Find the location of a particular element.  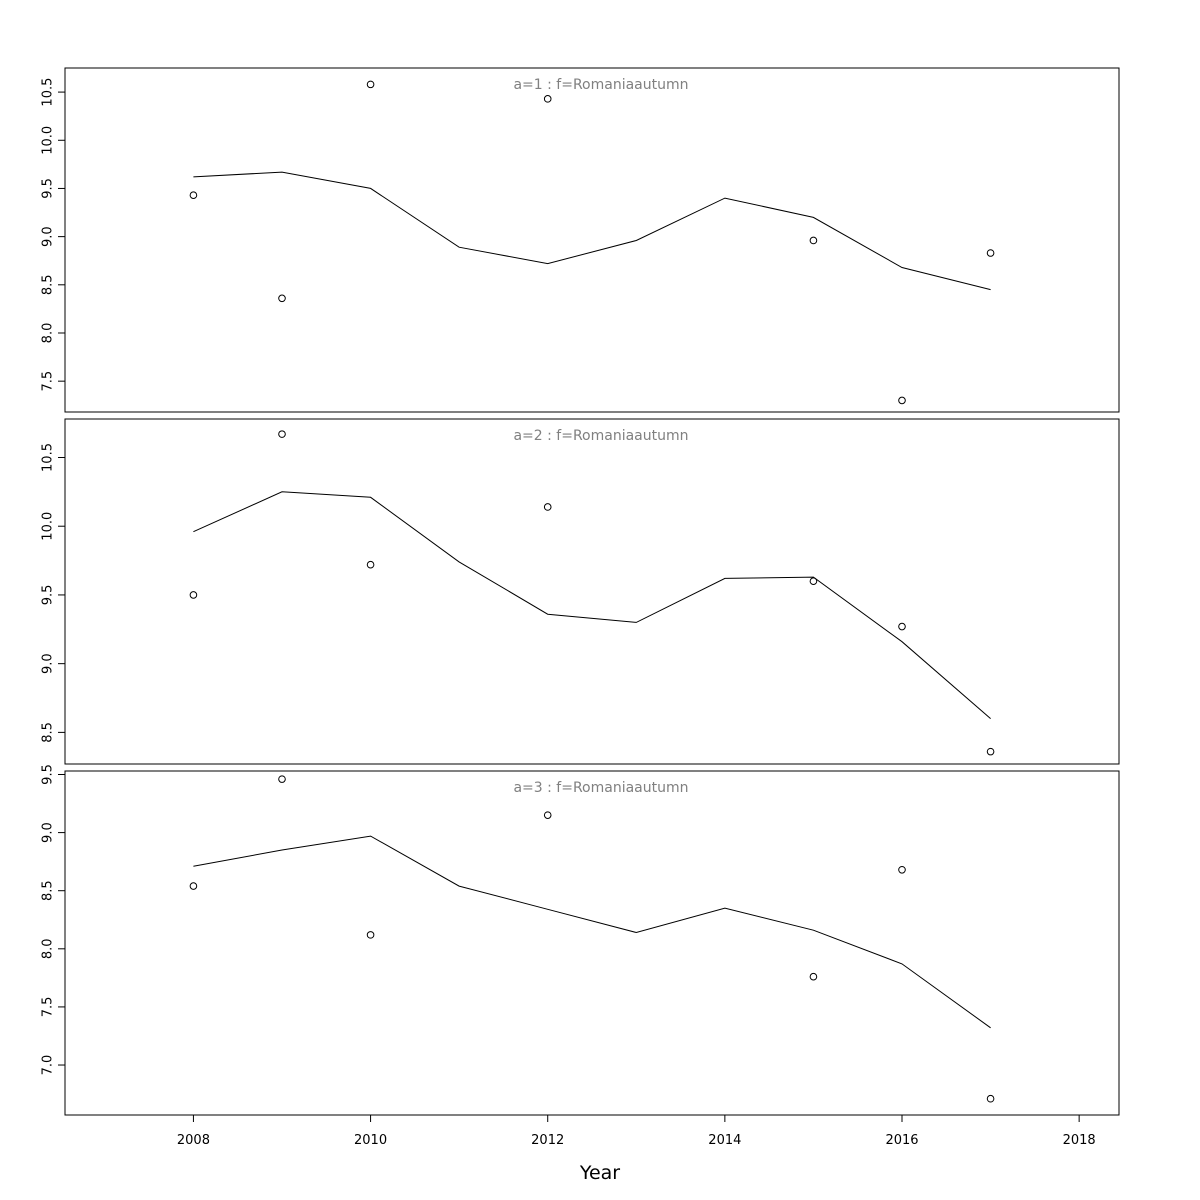

x-tick-label: 2008 is located at coordinates (193, 1140).